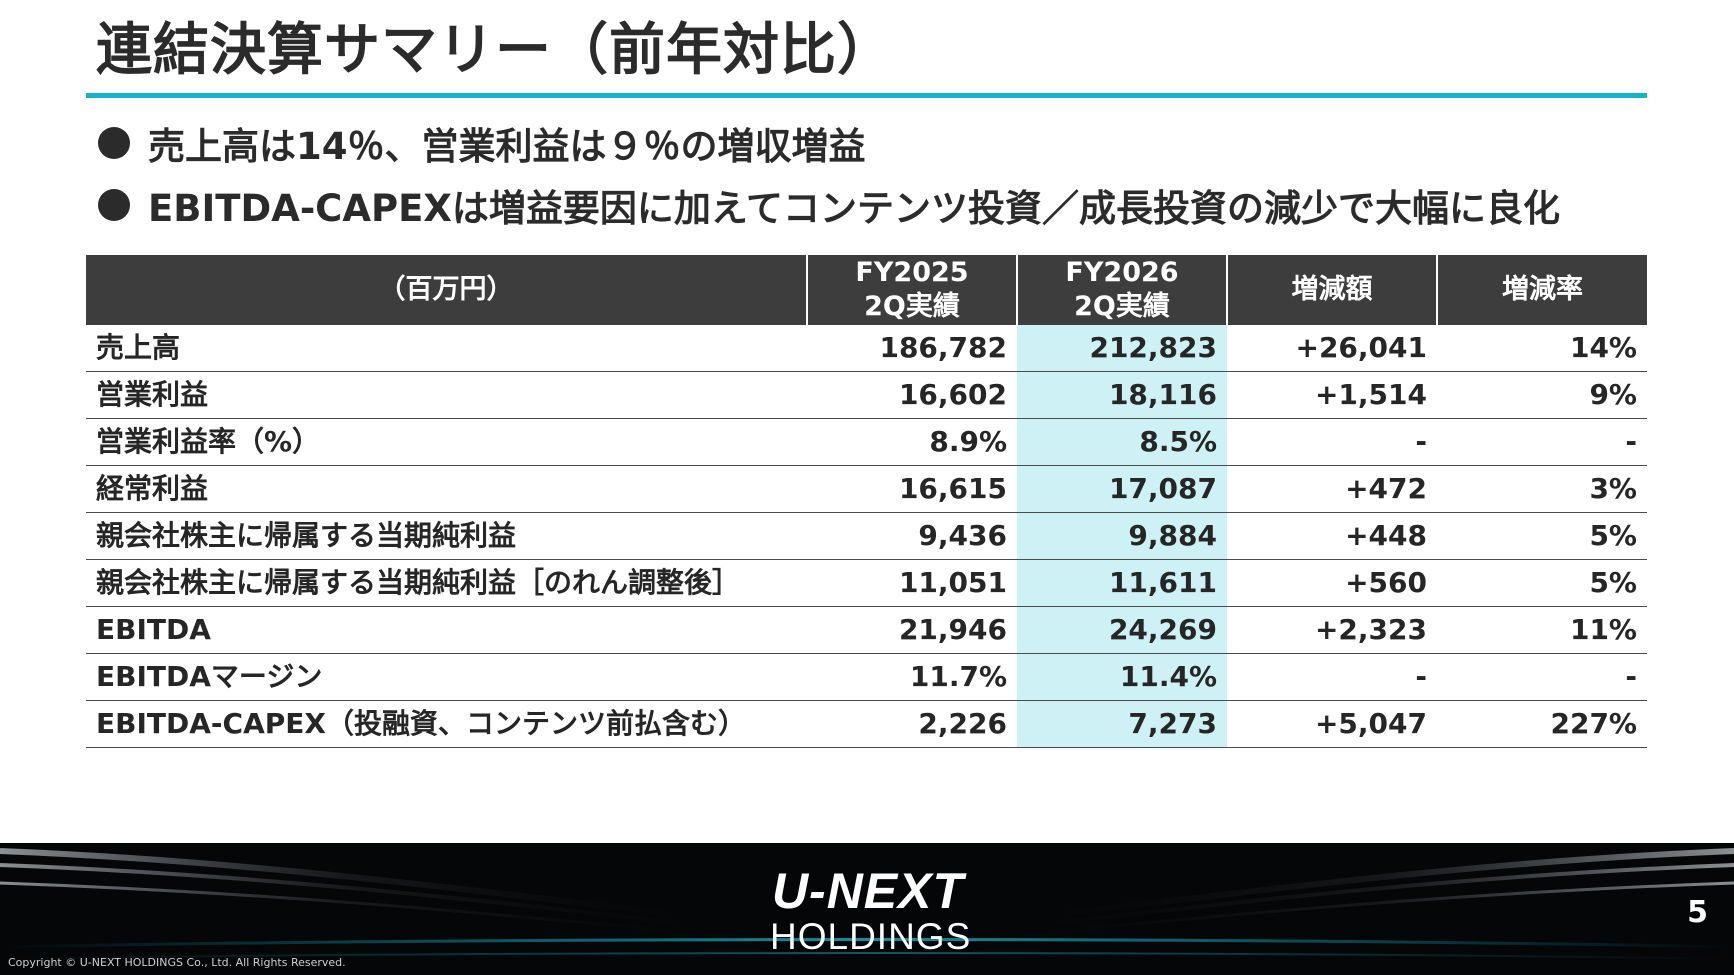 The image size is (1734, 975). I want to click on cell-change: +472, so click(1332, 489).